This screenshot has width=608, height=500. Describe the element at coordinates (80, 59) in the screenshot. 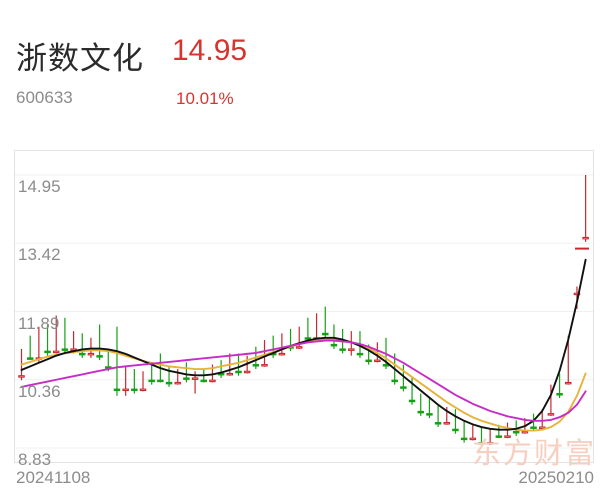

I see `stock-name: 浙数文化` at that location.